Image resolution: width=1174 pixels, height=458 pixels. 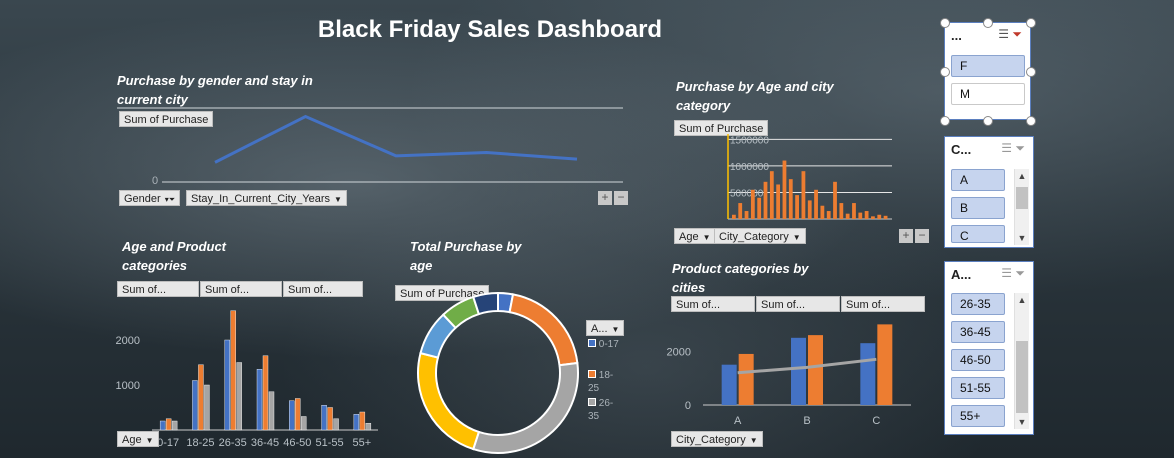 I want to click on legend-item: 26-35, so click(x=603, y=410).